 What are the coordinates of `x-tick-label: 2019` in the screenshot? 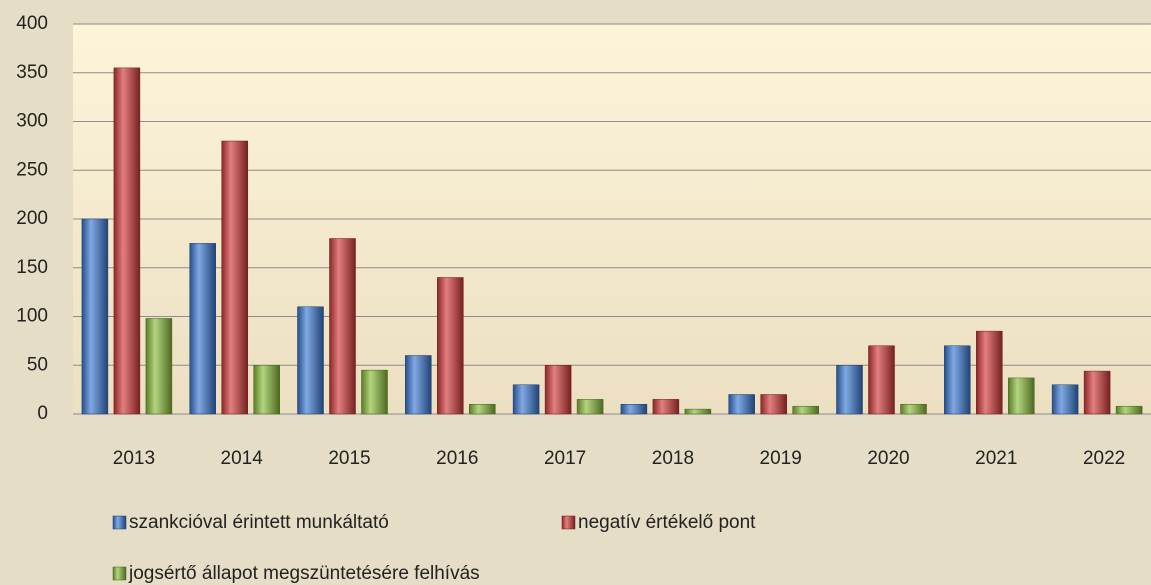 It's located at (781, 458).